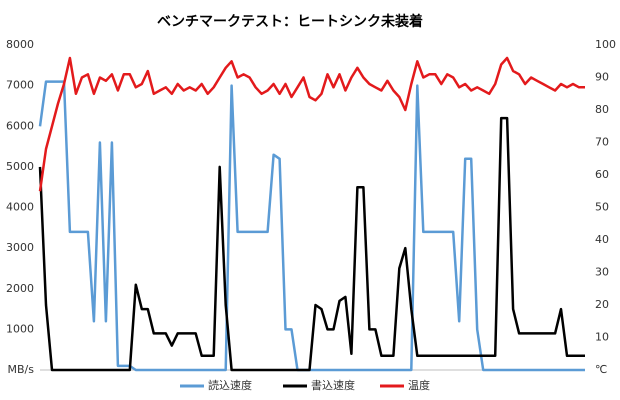 The width and height of the screenshot is (620, 400). Describe the element at coordinates (20, 85) in the screenshot. I see `y-tick-label: 7000` at that location.